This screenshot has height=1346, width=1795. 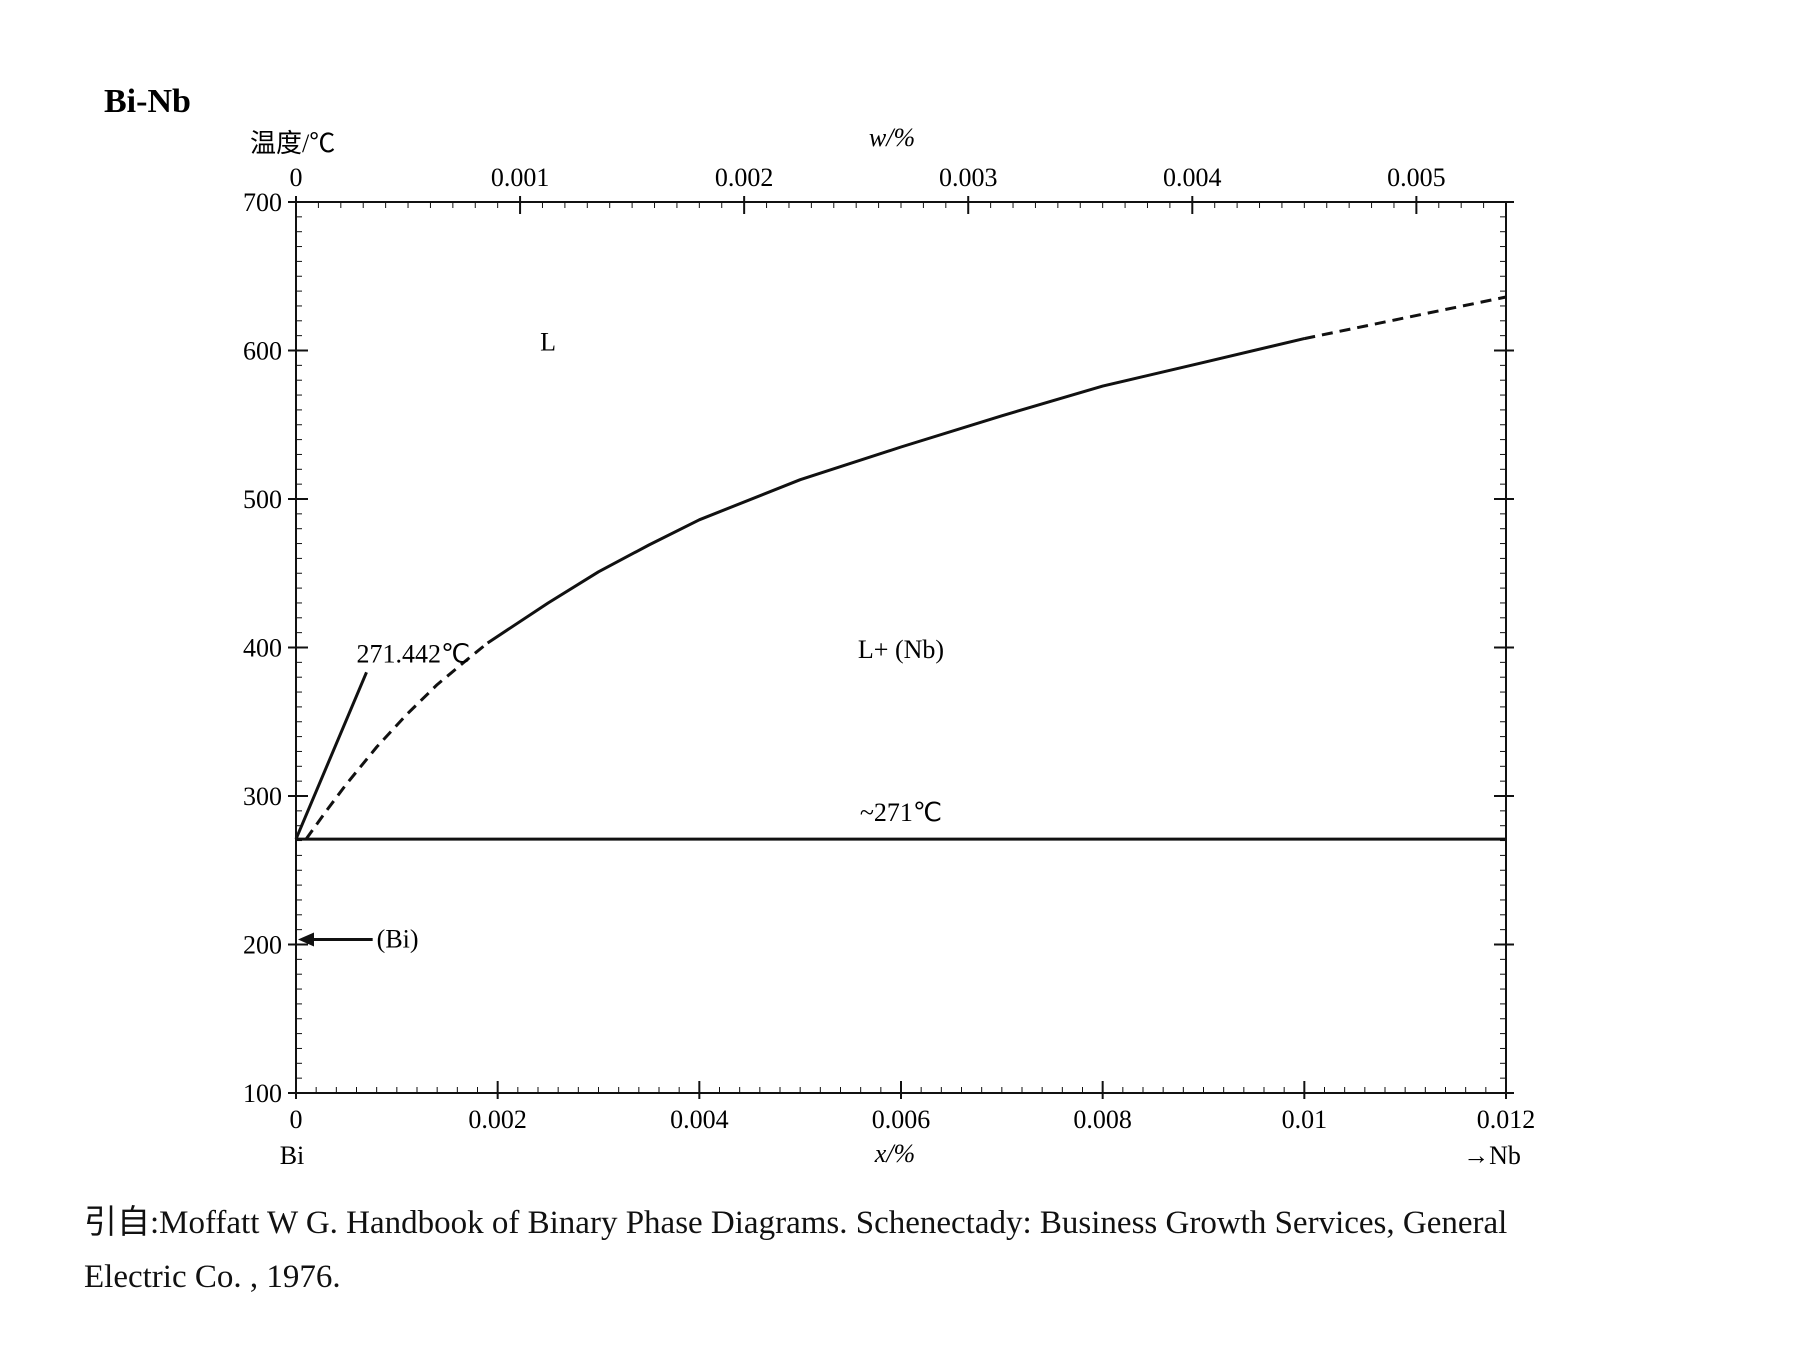 What do you see at coordinates (414, 653) in the screenshot?
I see `annotation-label: 271.442℃` at bounding box center [414, 653].